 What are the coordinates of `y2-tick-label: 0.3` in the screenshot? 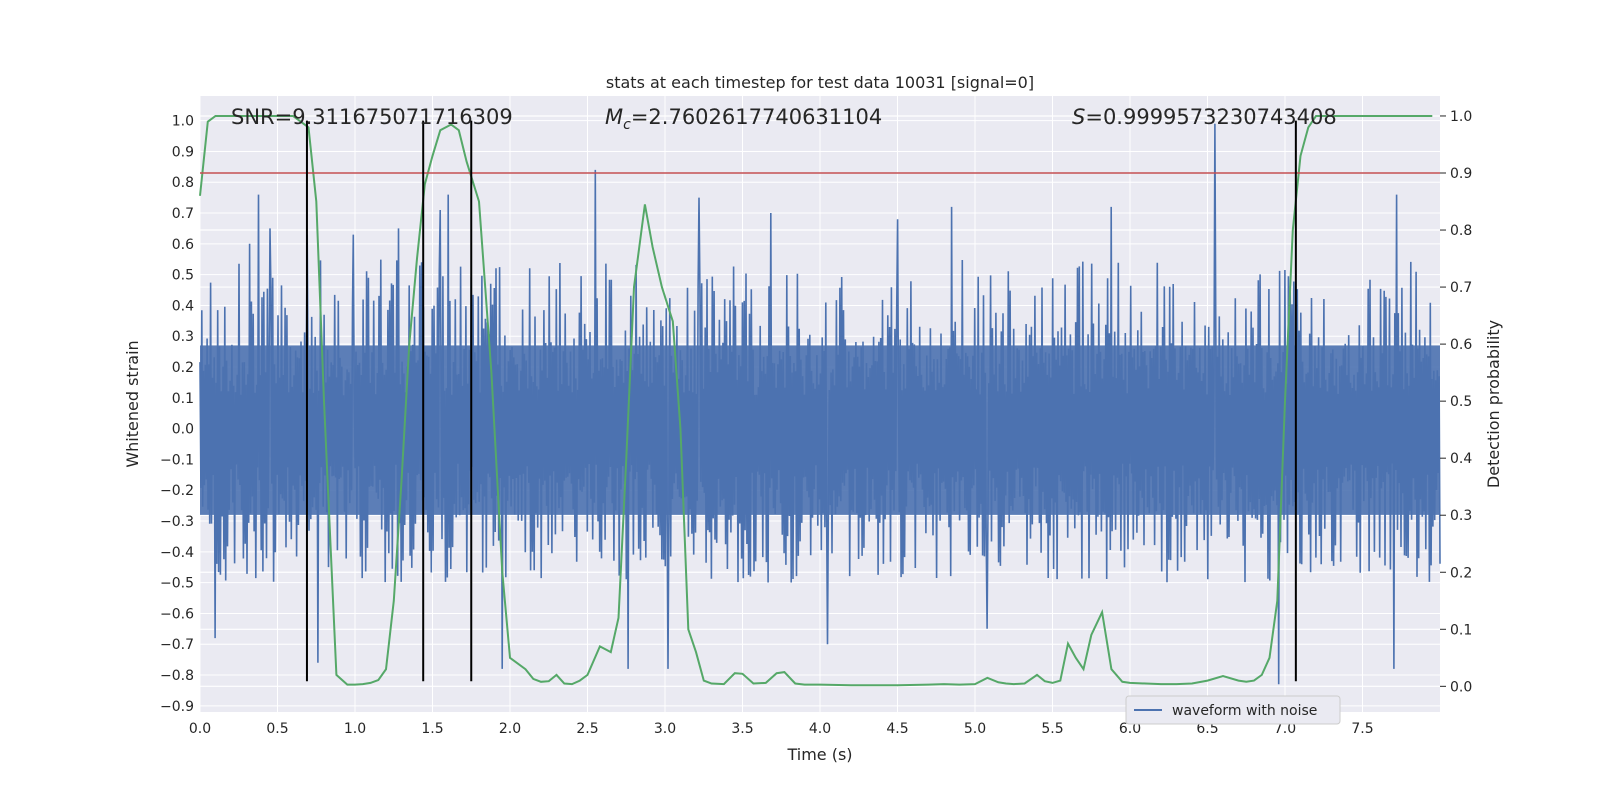 It's located at (1461, 516).